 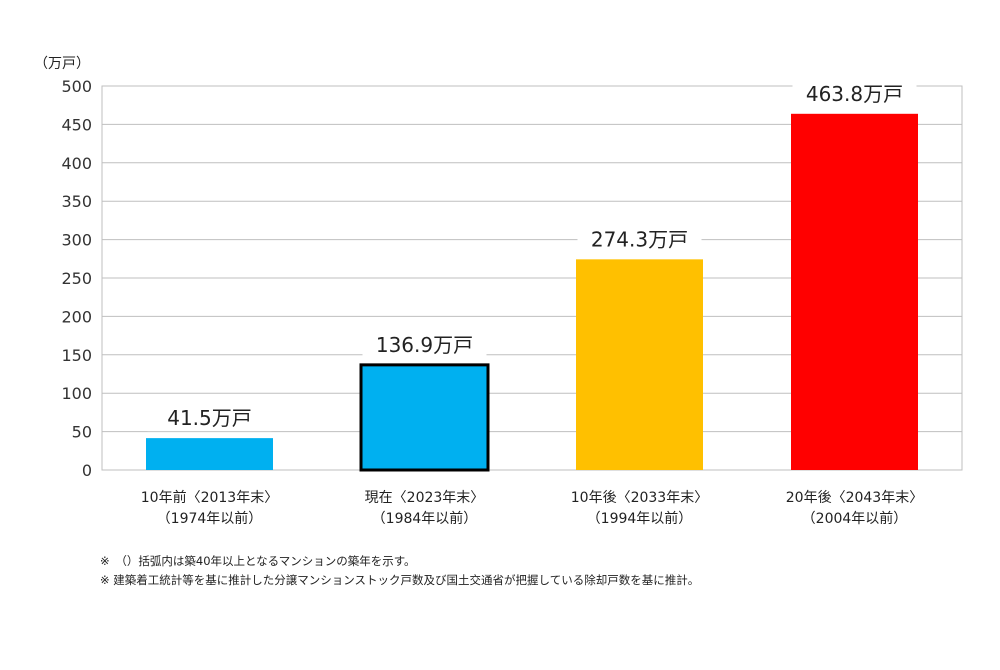 What do you see at coordinates (76, 201) in the screenshot?
I see `y-tick-label: 350` at bounding box center [76, 201].